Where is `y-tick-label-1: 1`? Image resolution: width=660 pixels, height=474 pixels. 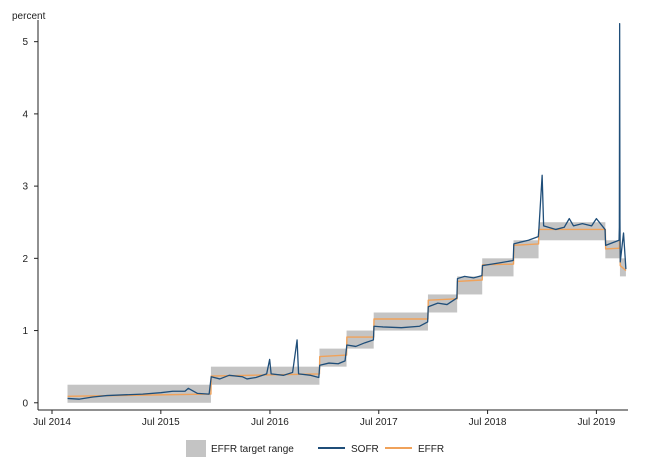
y-tick-label-1: 1 is located at coordinates (25, 331).